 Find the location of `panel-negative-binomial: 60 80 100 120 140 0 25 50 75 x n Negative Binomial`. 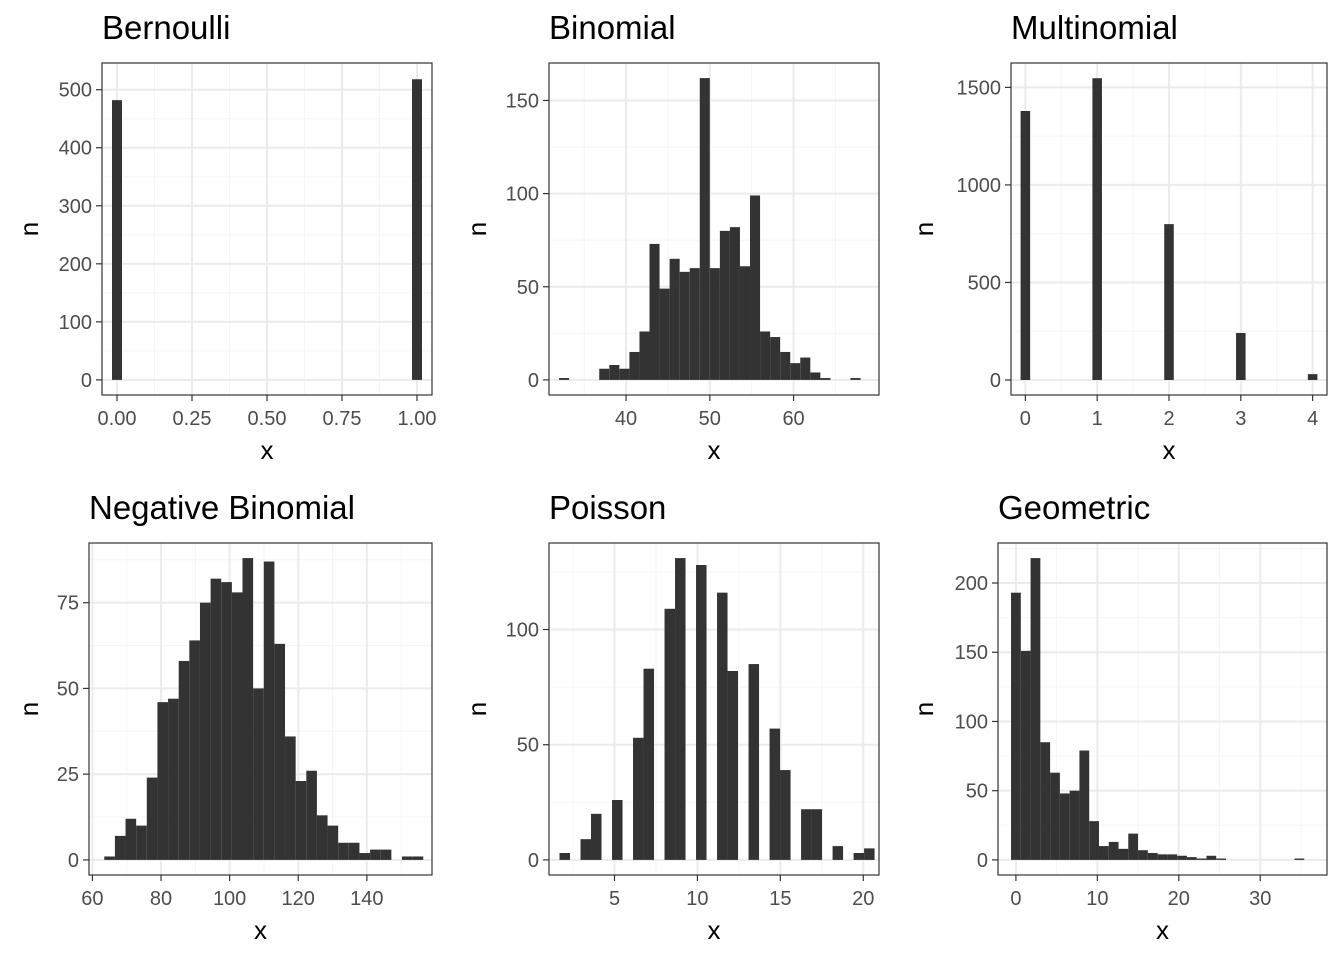

panel-negative-binomial: 60 80 100 120 140 0 25 50 75 x n Negative Binomial is located at coordinates (223, 717).